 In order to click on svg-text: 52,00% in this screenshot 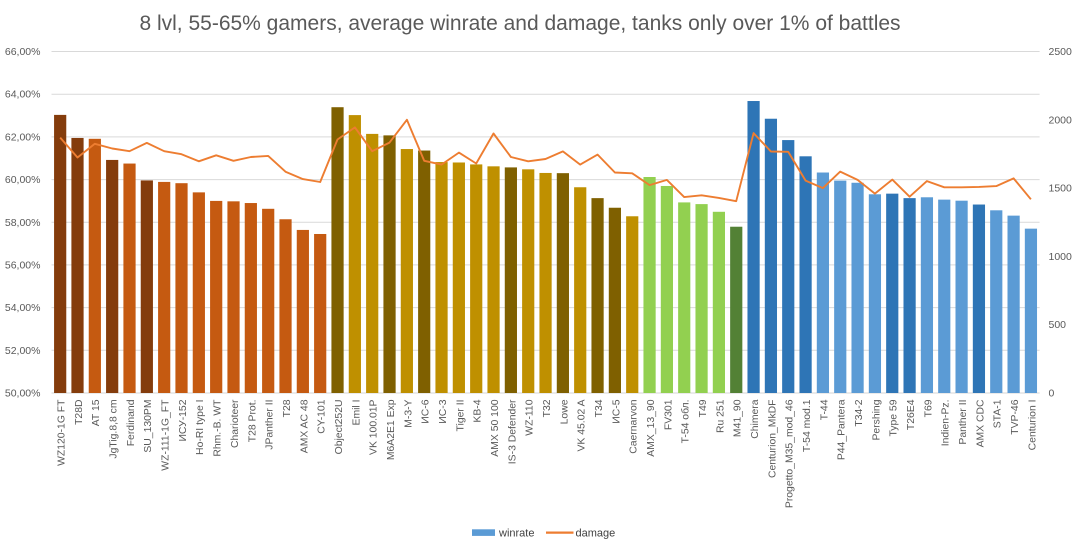, I will do `click(23, 351)`.